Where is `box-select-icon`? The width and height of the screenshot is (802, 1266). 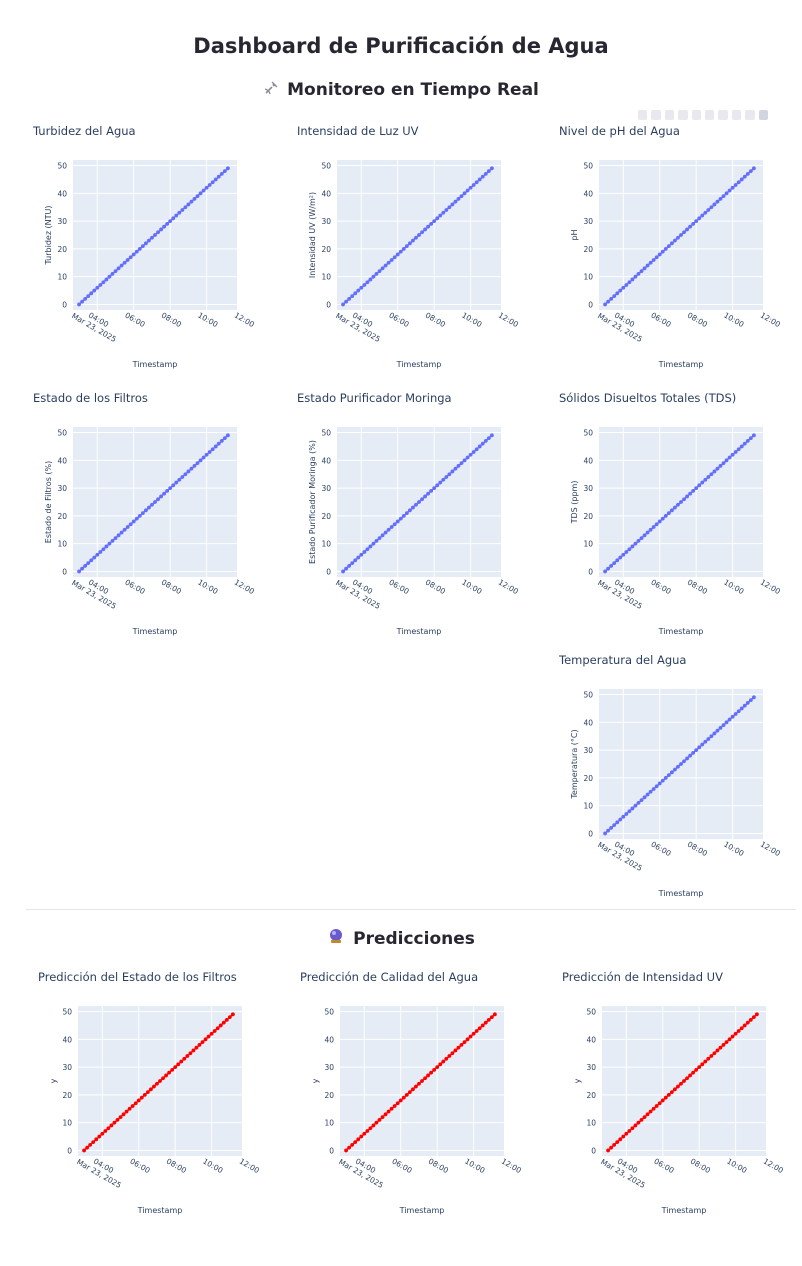
box-select-icon is located at coordinates (683, 115).